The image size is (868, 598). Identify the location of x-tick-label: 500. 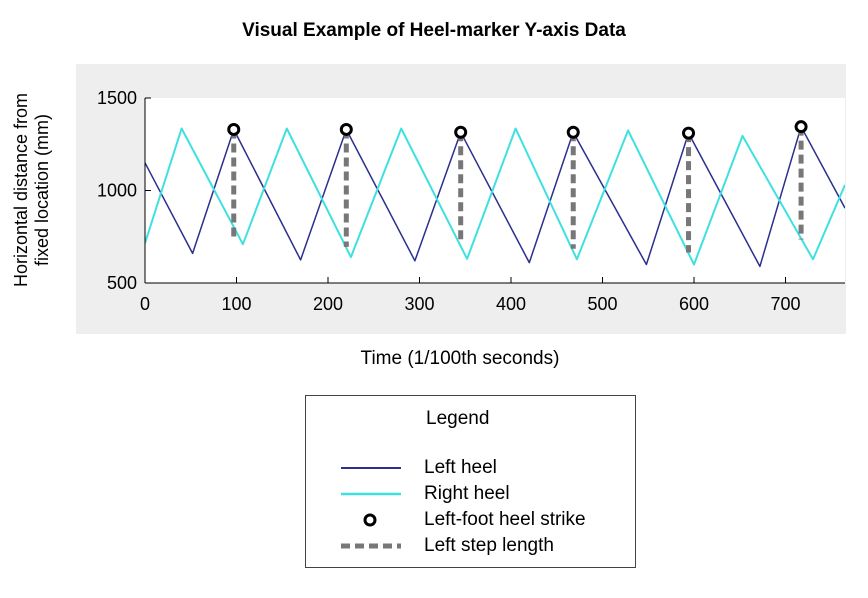
(602, 304).